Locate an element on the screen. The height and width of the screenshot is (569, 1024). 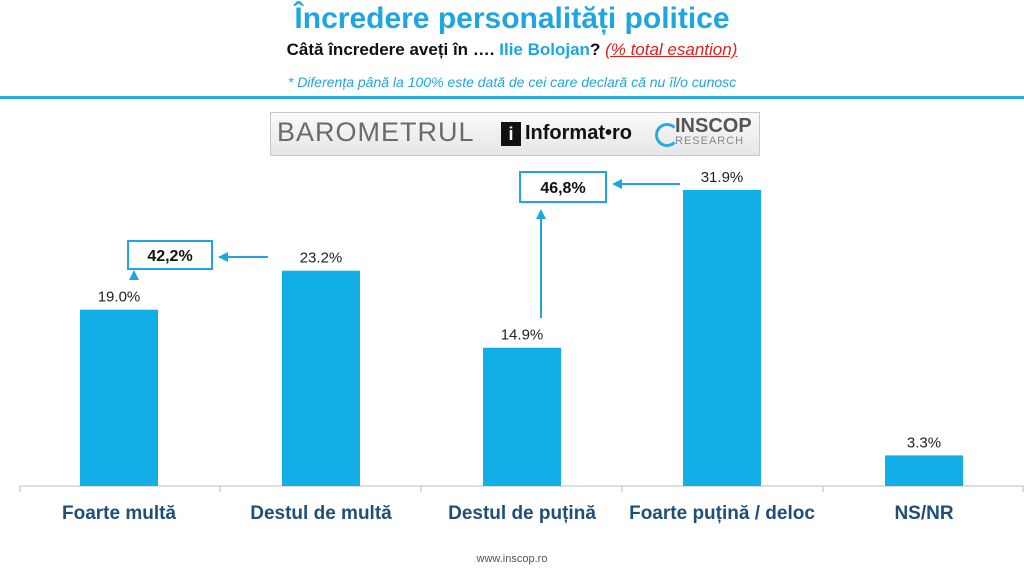
annotation-label-1: 46,8% is located at coordinates (562, 188).